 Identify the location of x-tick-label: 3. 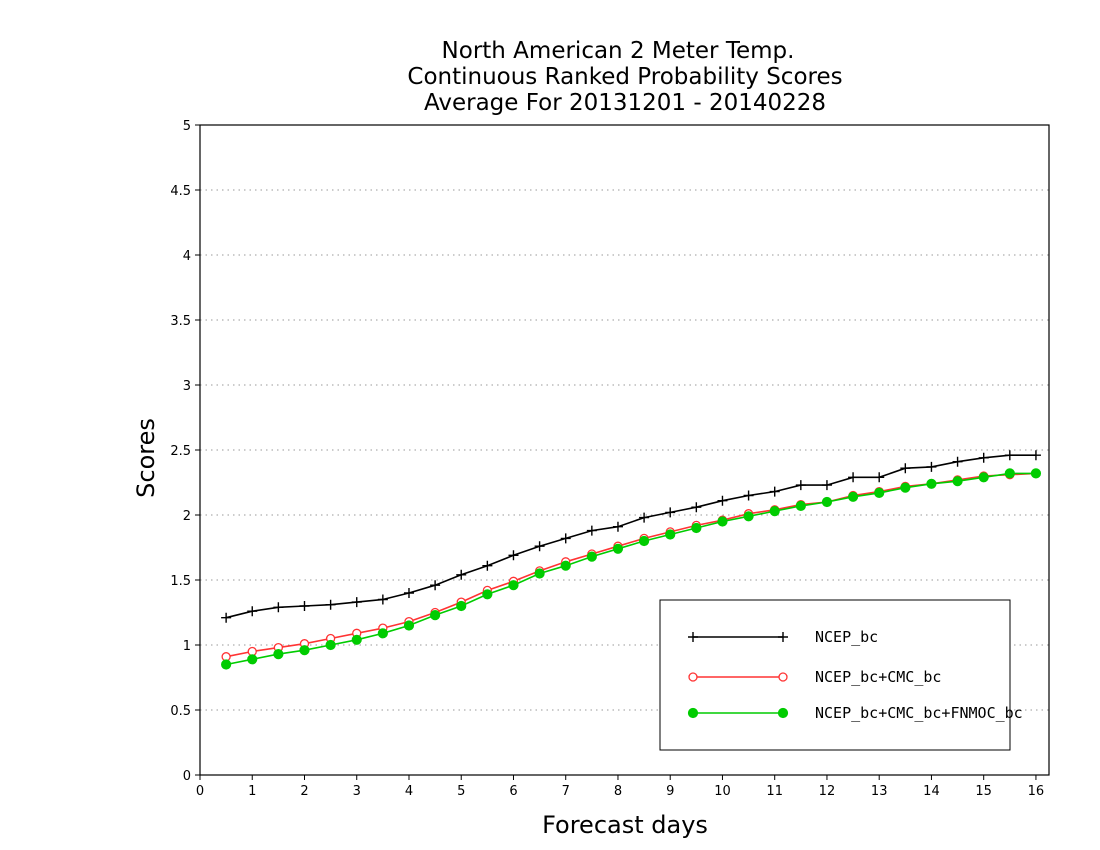
(357, 791).